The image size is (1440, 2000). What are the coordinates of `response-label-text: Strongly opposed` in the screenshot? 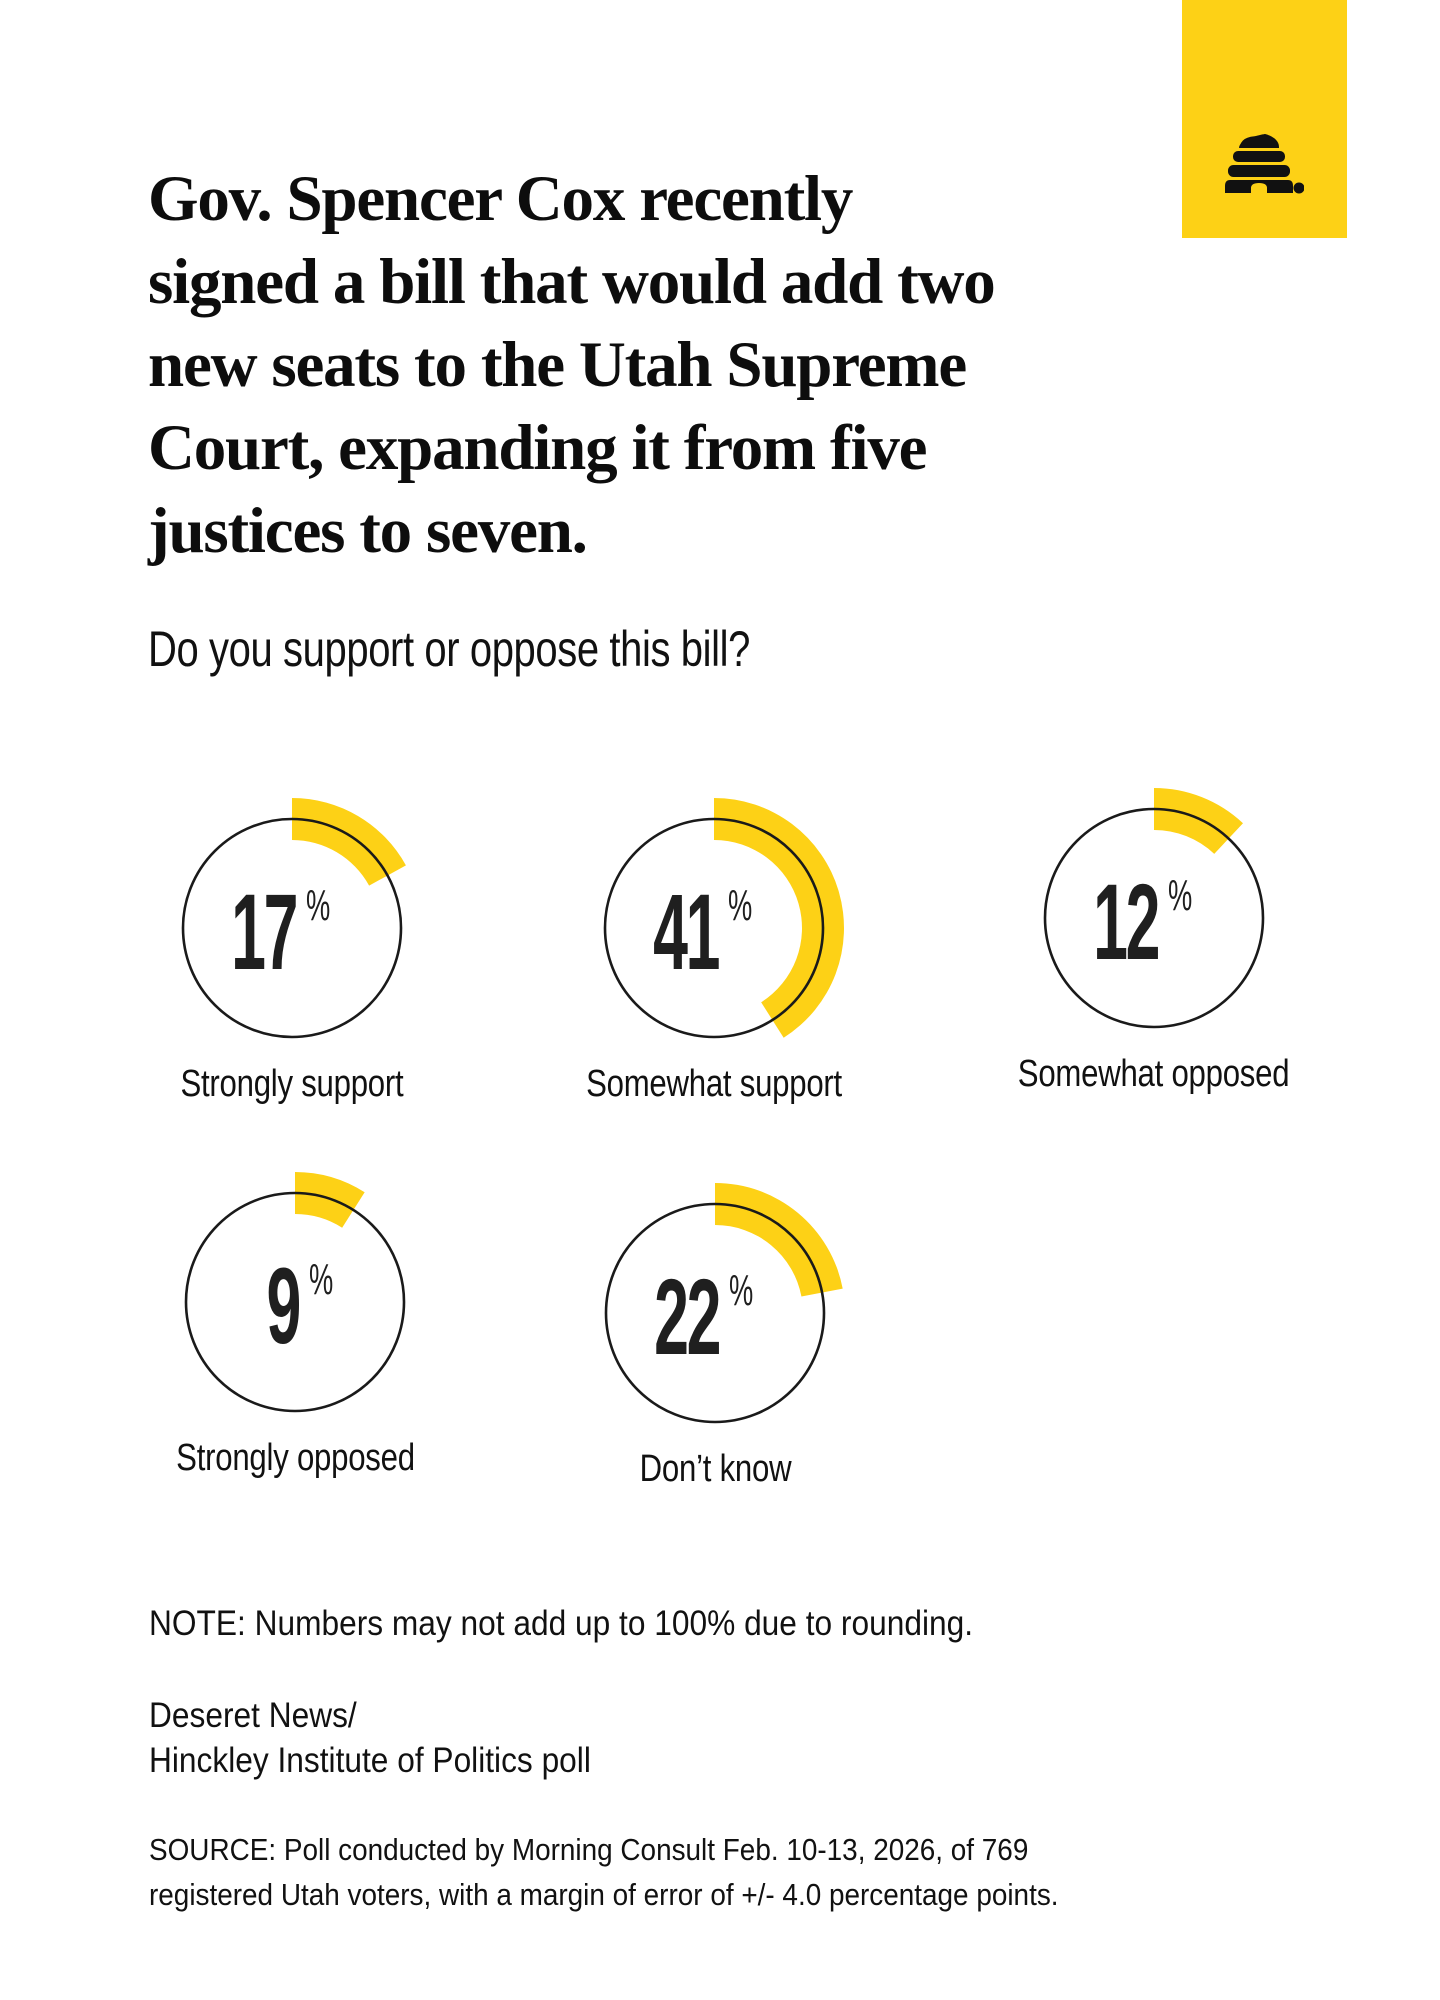 It's located at (295, 1458).